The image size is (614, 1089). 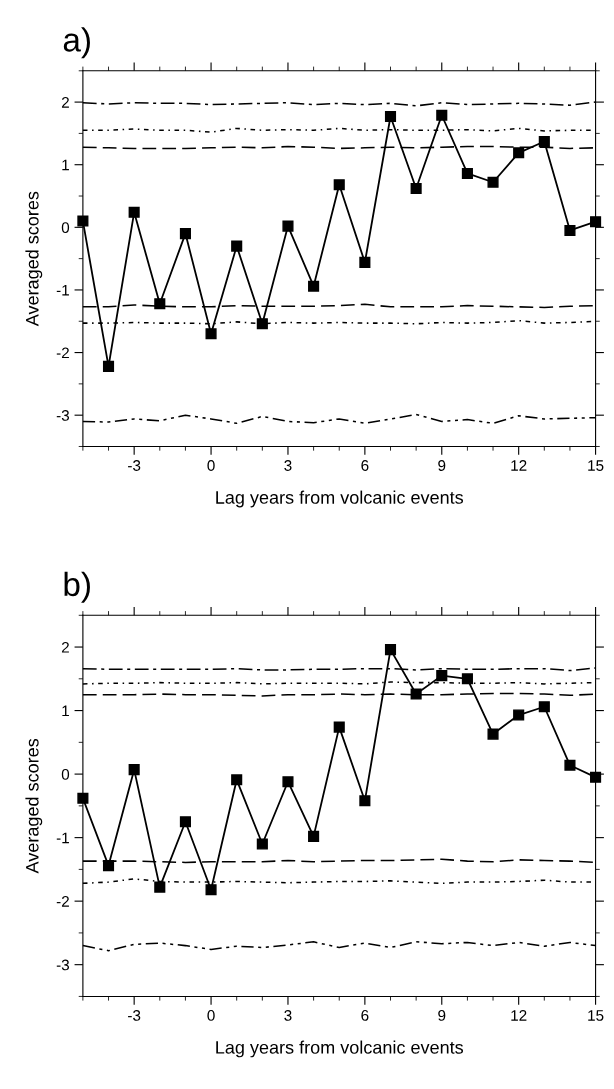 What do you see at coordinates (77, 587) in the screenshot?
I see `chart-title: b)` at bounding box center [77, 587].